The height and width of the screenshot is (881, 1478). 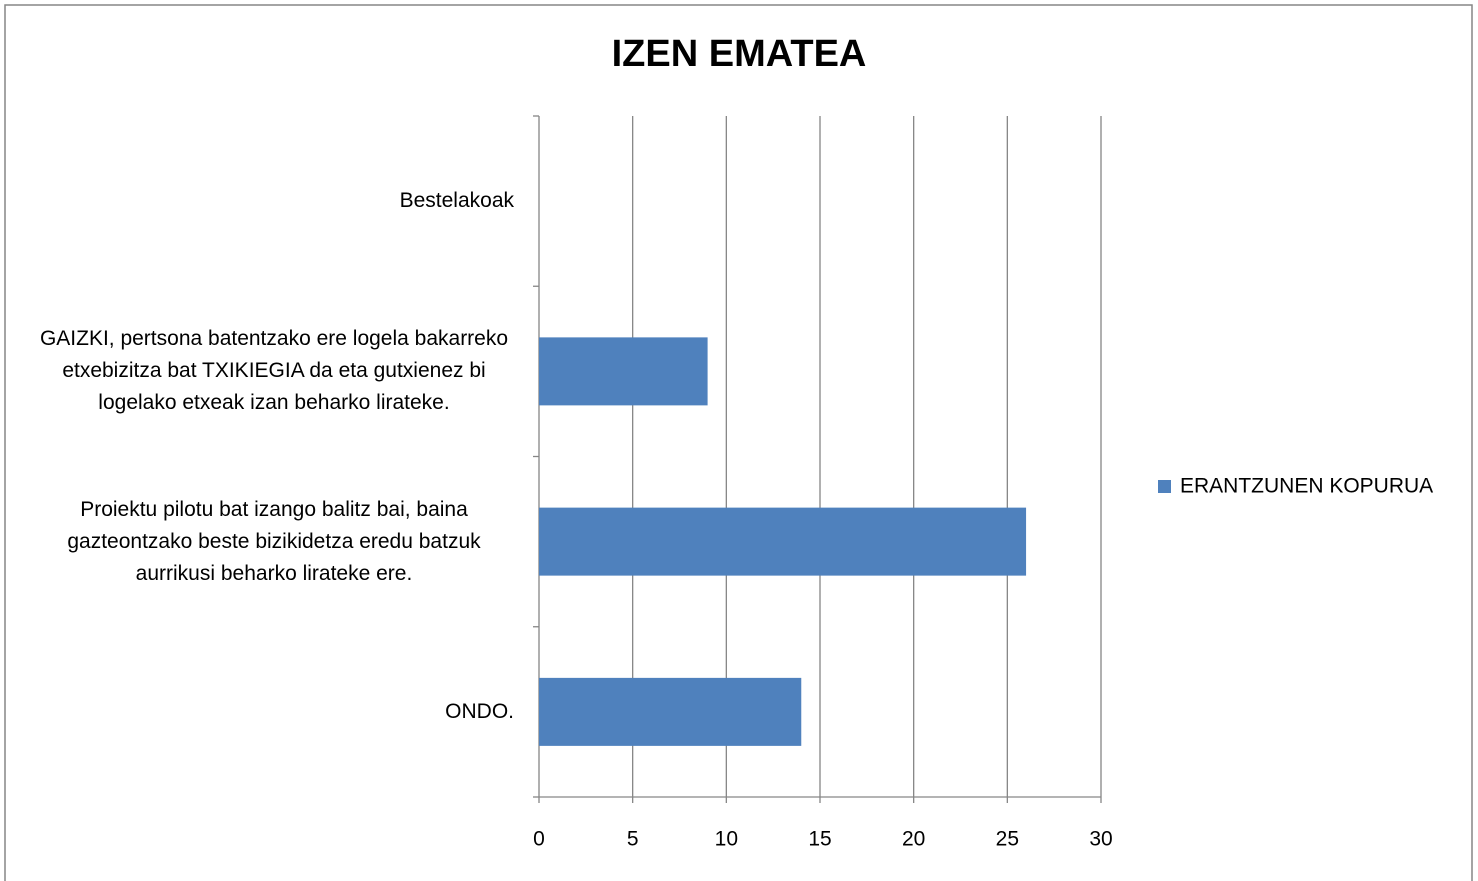 I want to click on legend-label: ERANTZUNEN KOPURUA, so click(x=1306, y=486).